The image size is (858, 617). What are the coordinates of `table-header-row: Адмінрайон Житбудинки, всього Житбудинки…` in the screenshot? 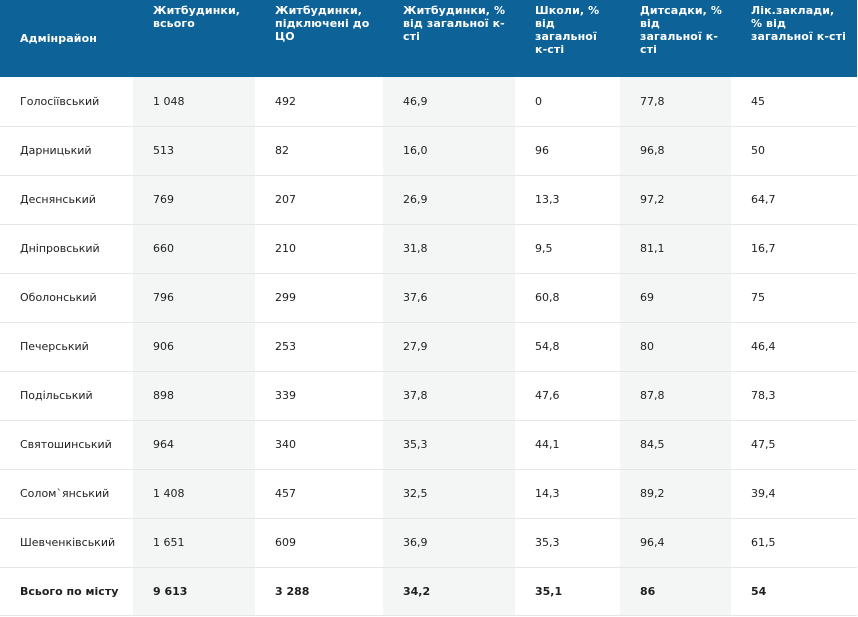 It's located at (428, 38).